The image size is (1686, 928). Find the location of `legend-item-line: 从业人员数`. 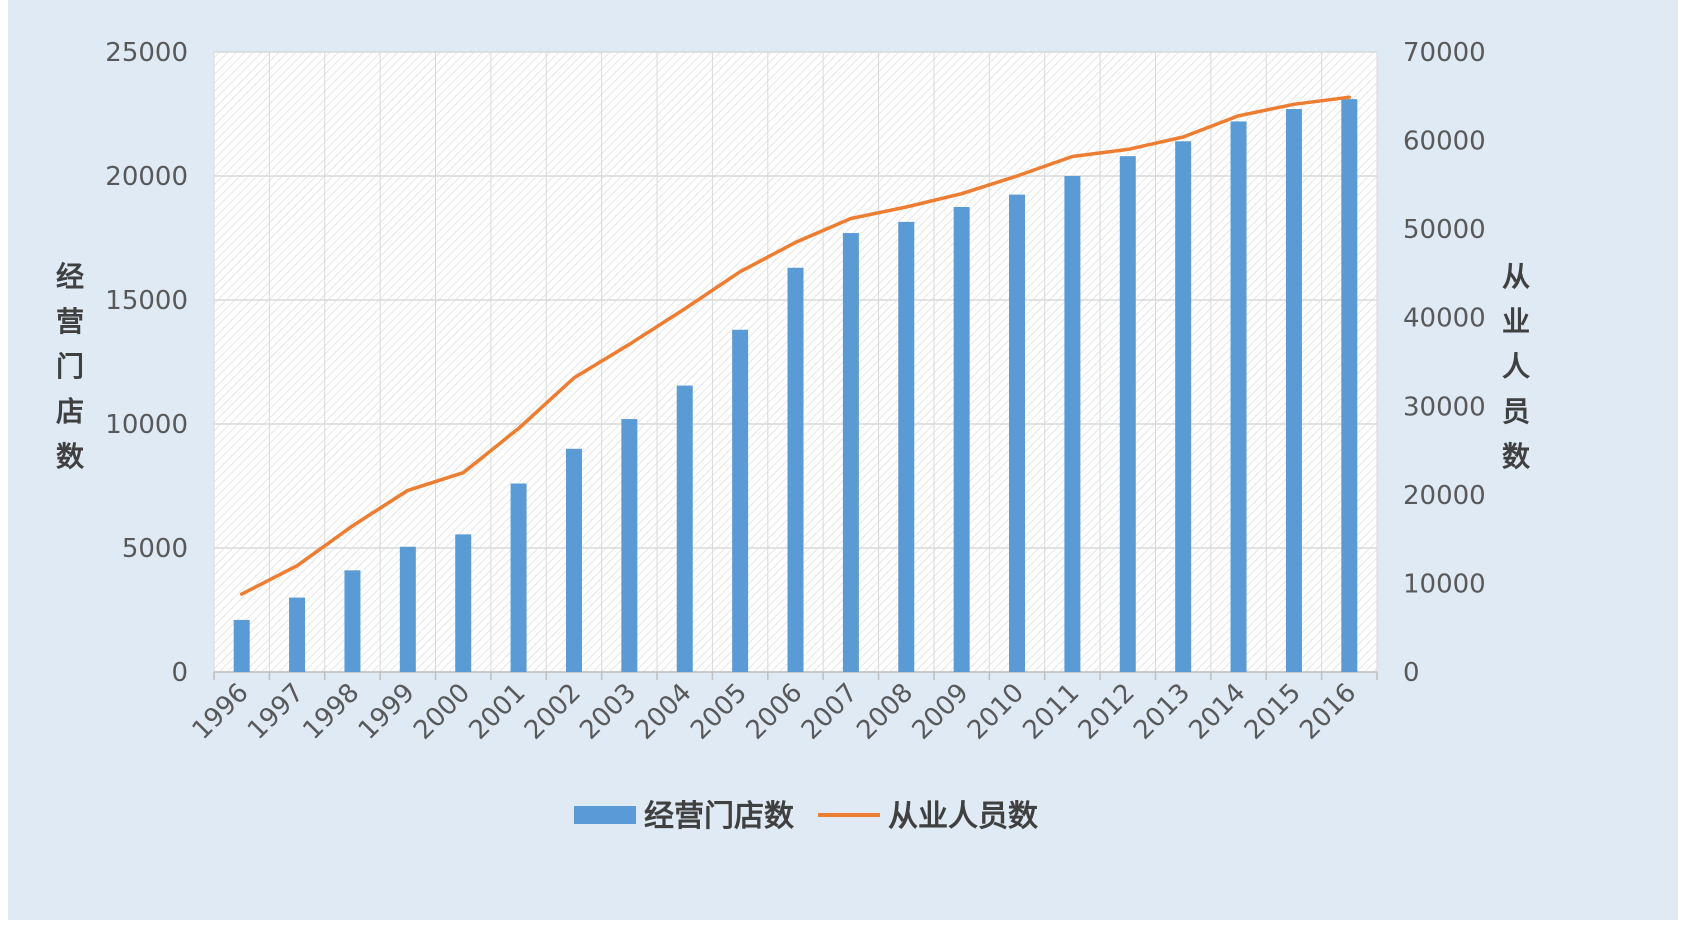

legend-item-line: 从业人员数 is located at coordinates (928, 816).